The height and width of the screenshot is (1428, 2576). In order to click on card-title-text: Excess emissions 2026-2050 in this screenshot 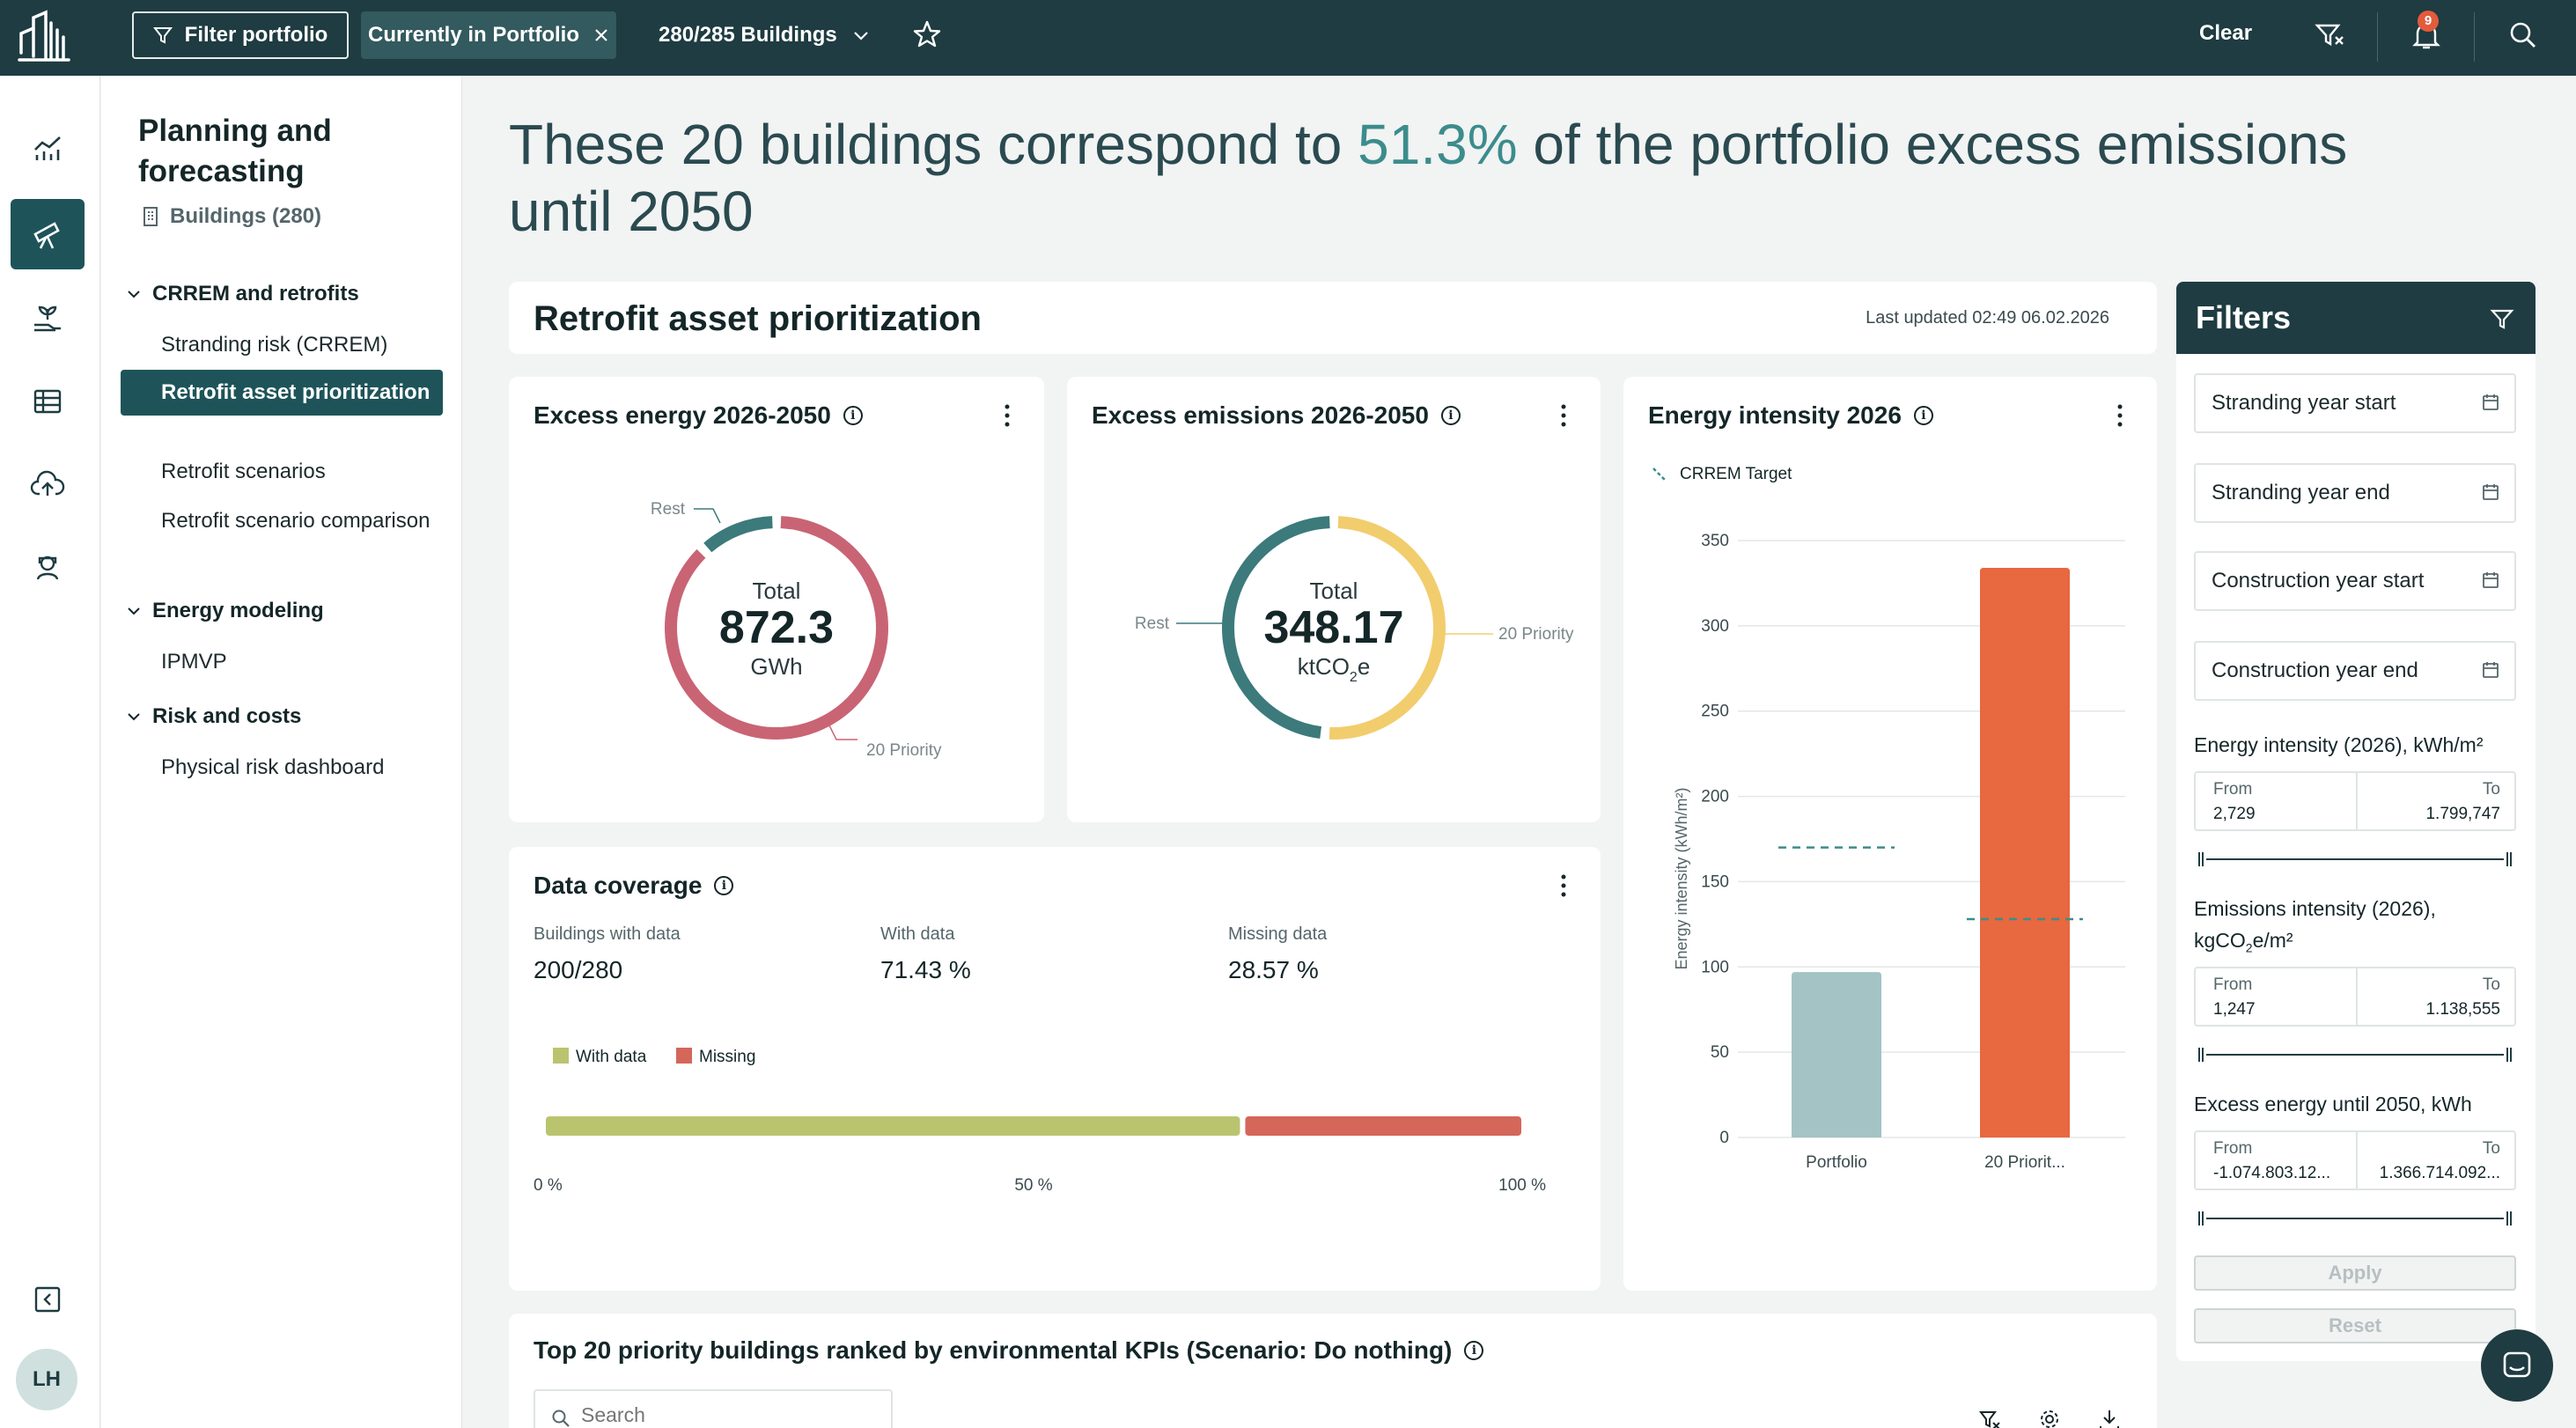, I will do `click(1260, 415)`.